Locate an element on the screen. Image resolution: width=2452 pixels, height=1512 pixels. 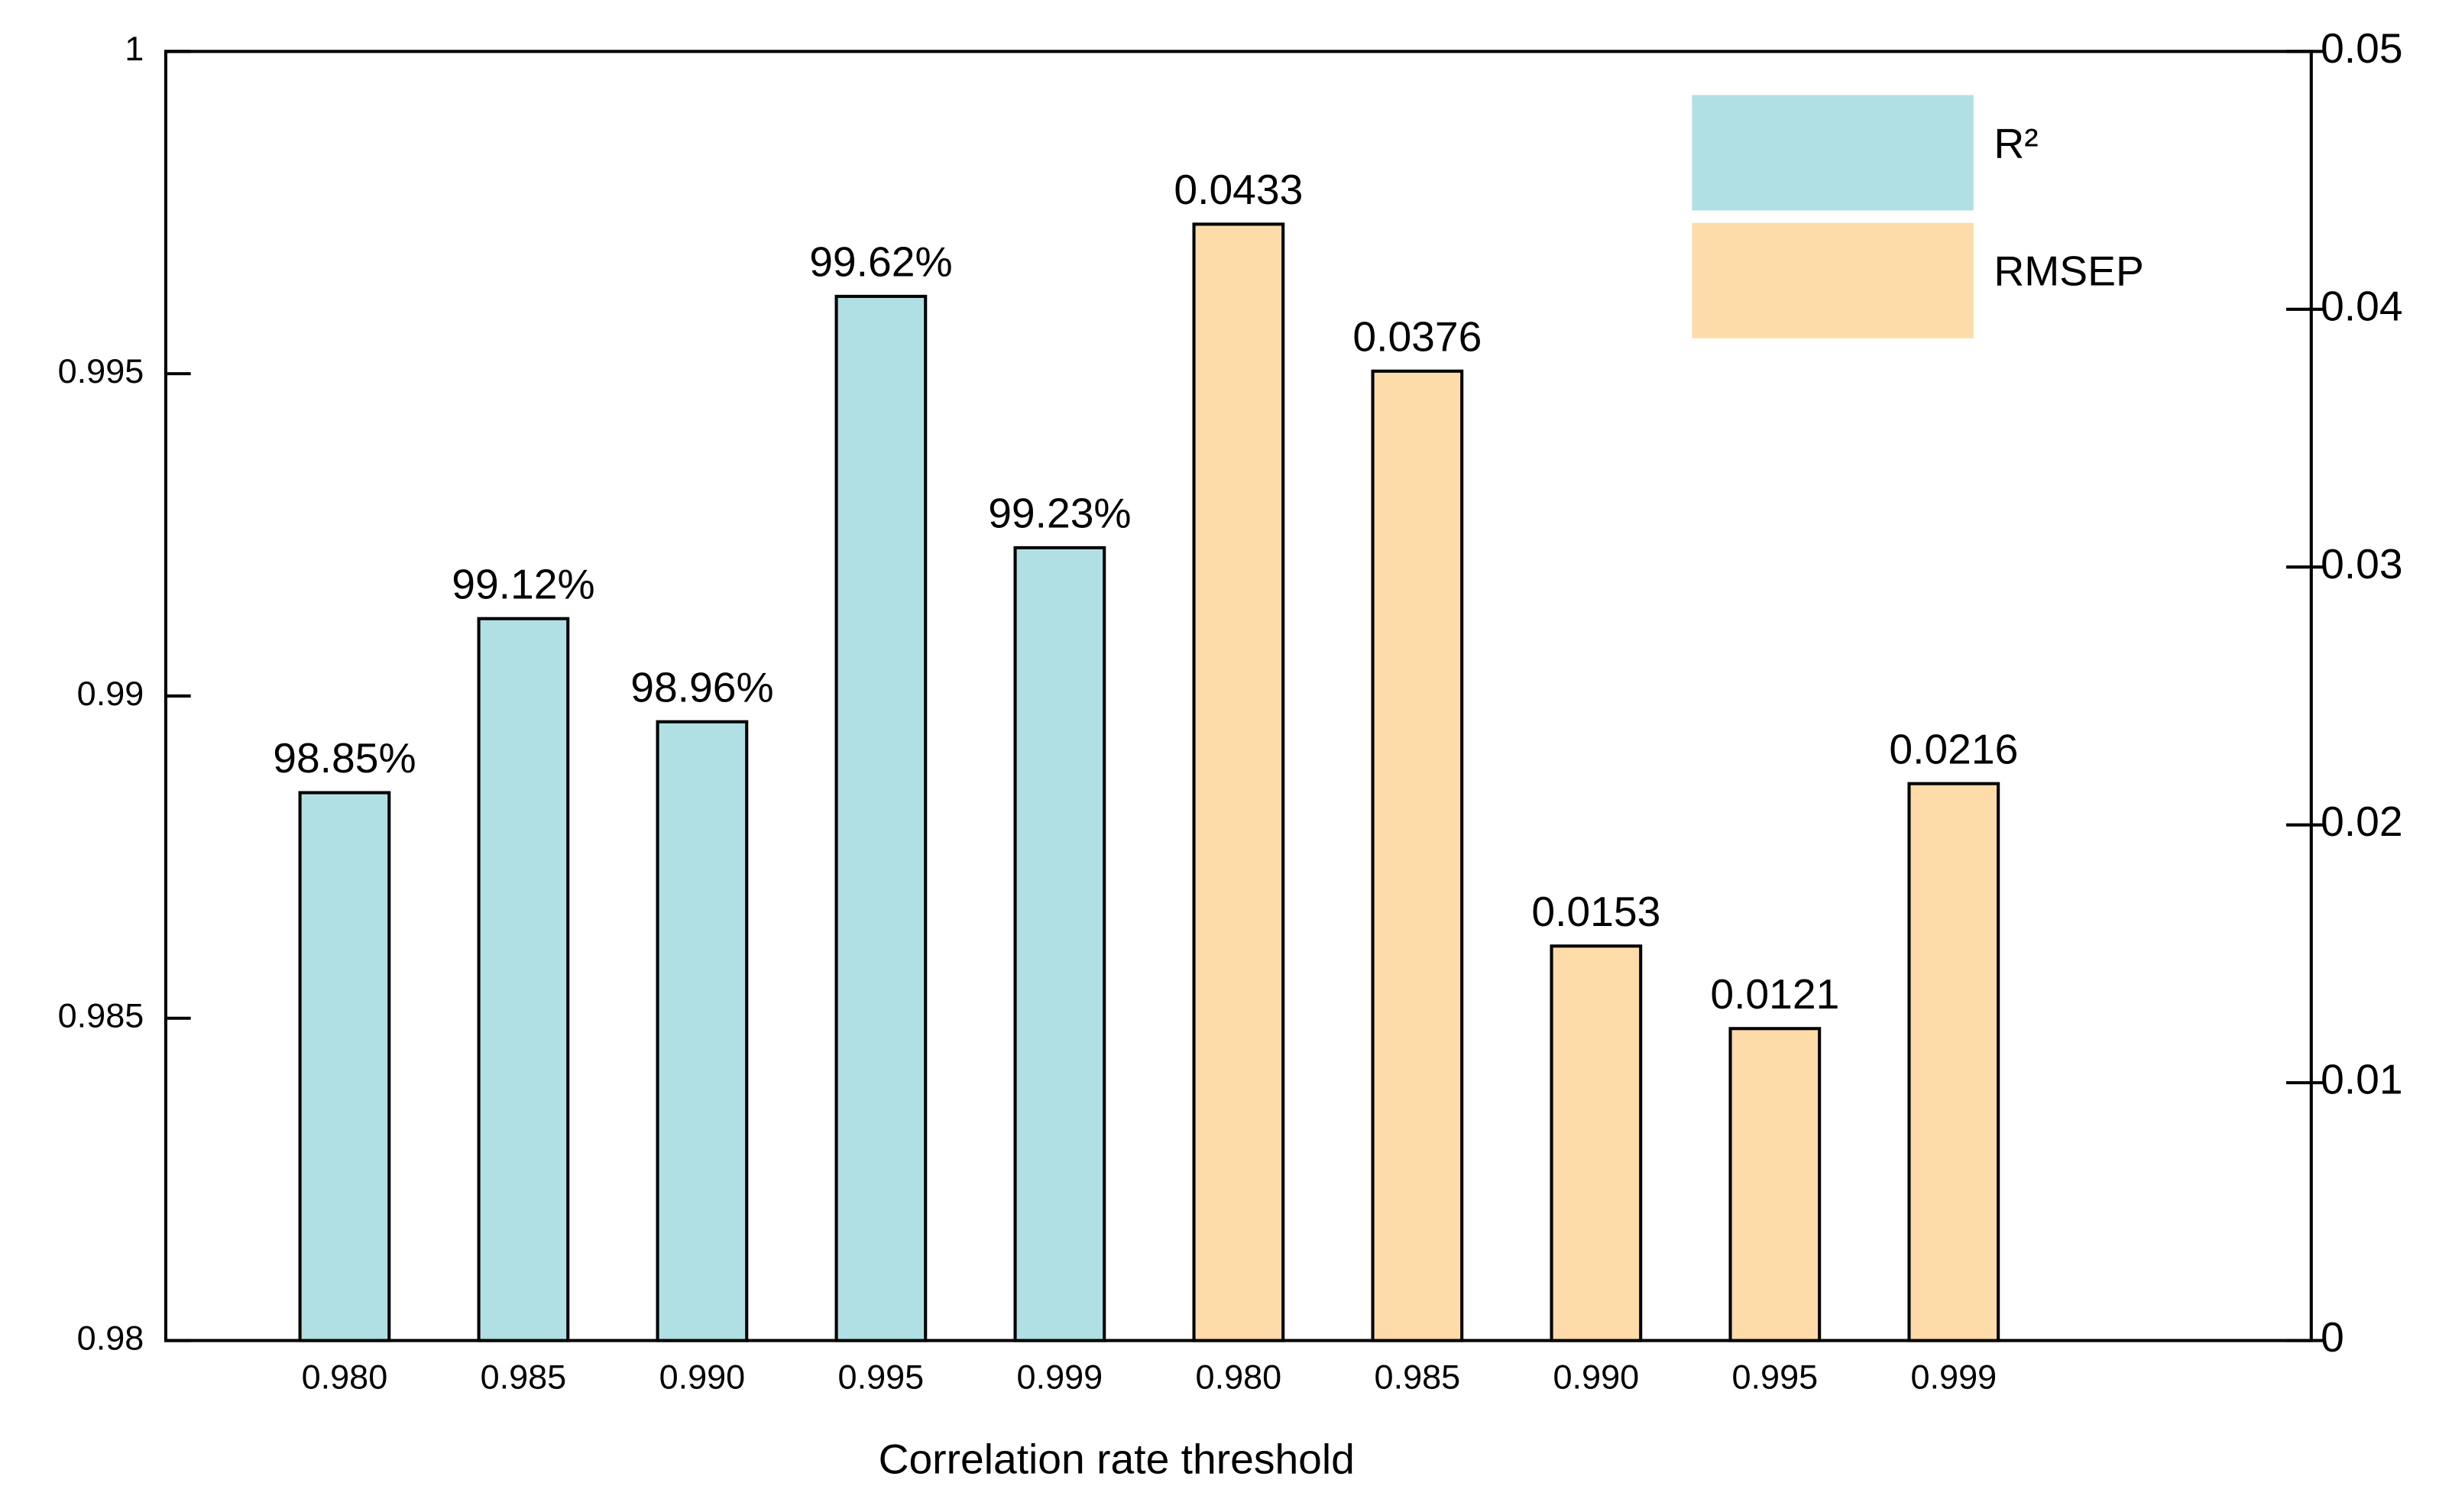
x-axis-label: Correlation rate threshold is located at coordinates (1117, 1458).